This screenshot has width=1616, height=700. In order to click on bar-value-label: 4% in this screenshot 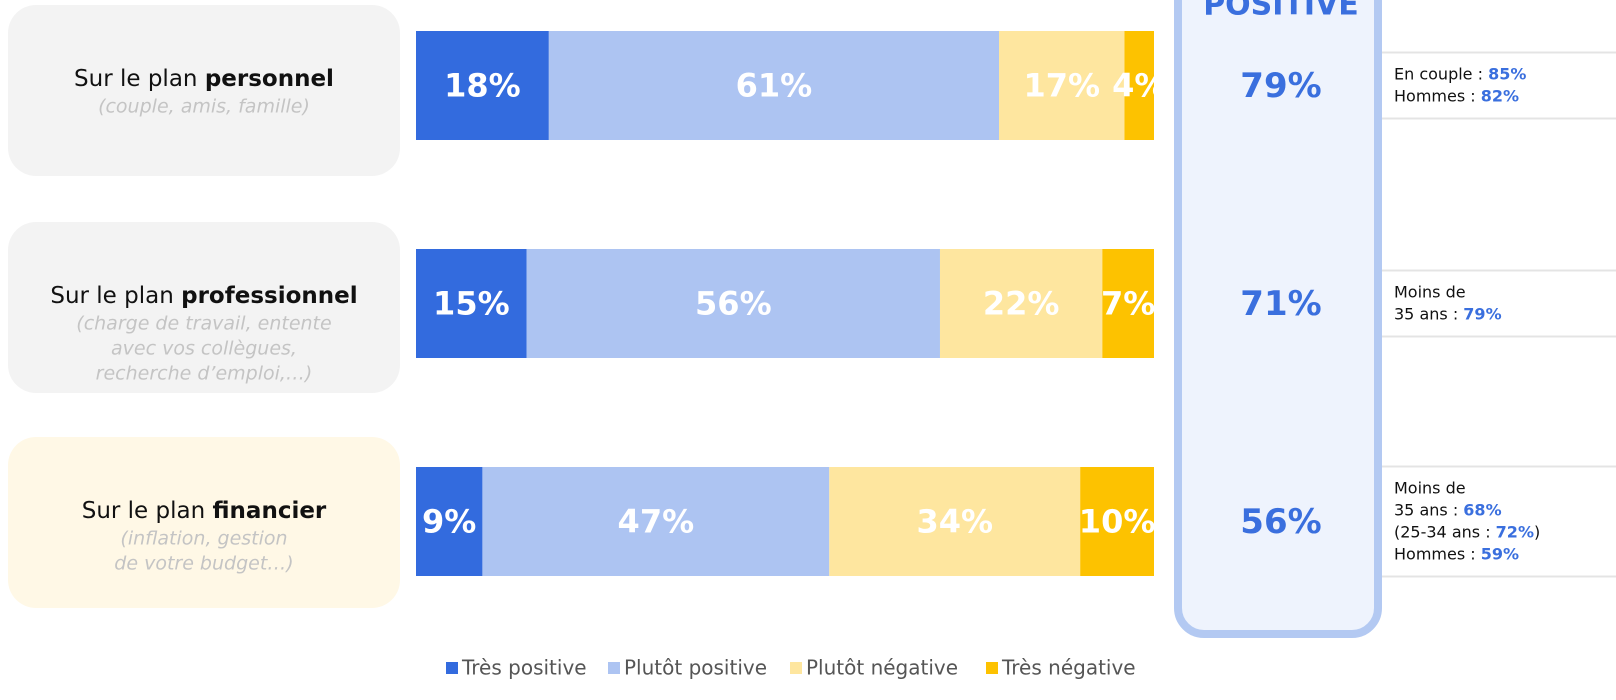, I will do `click(1139, 86)`.